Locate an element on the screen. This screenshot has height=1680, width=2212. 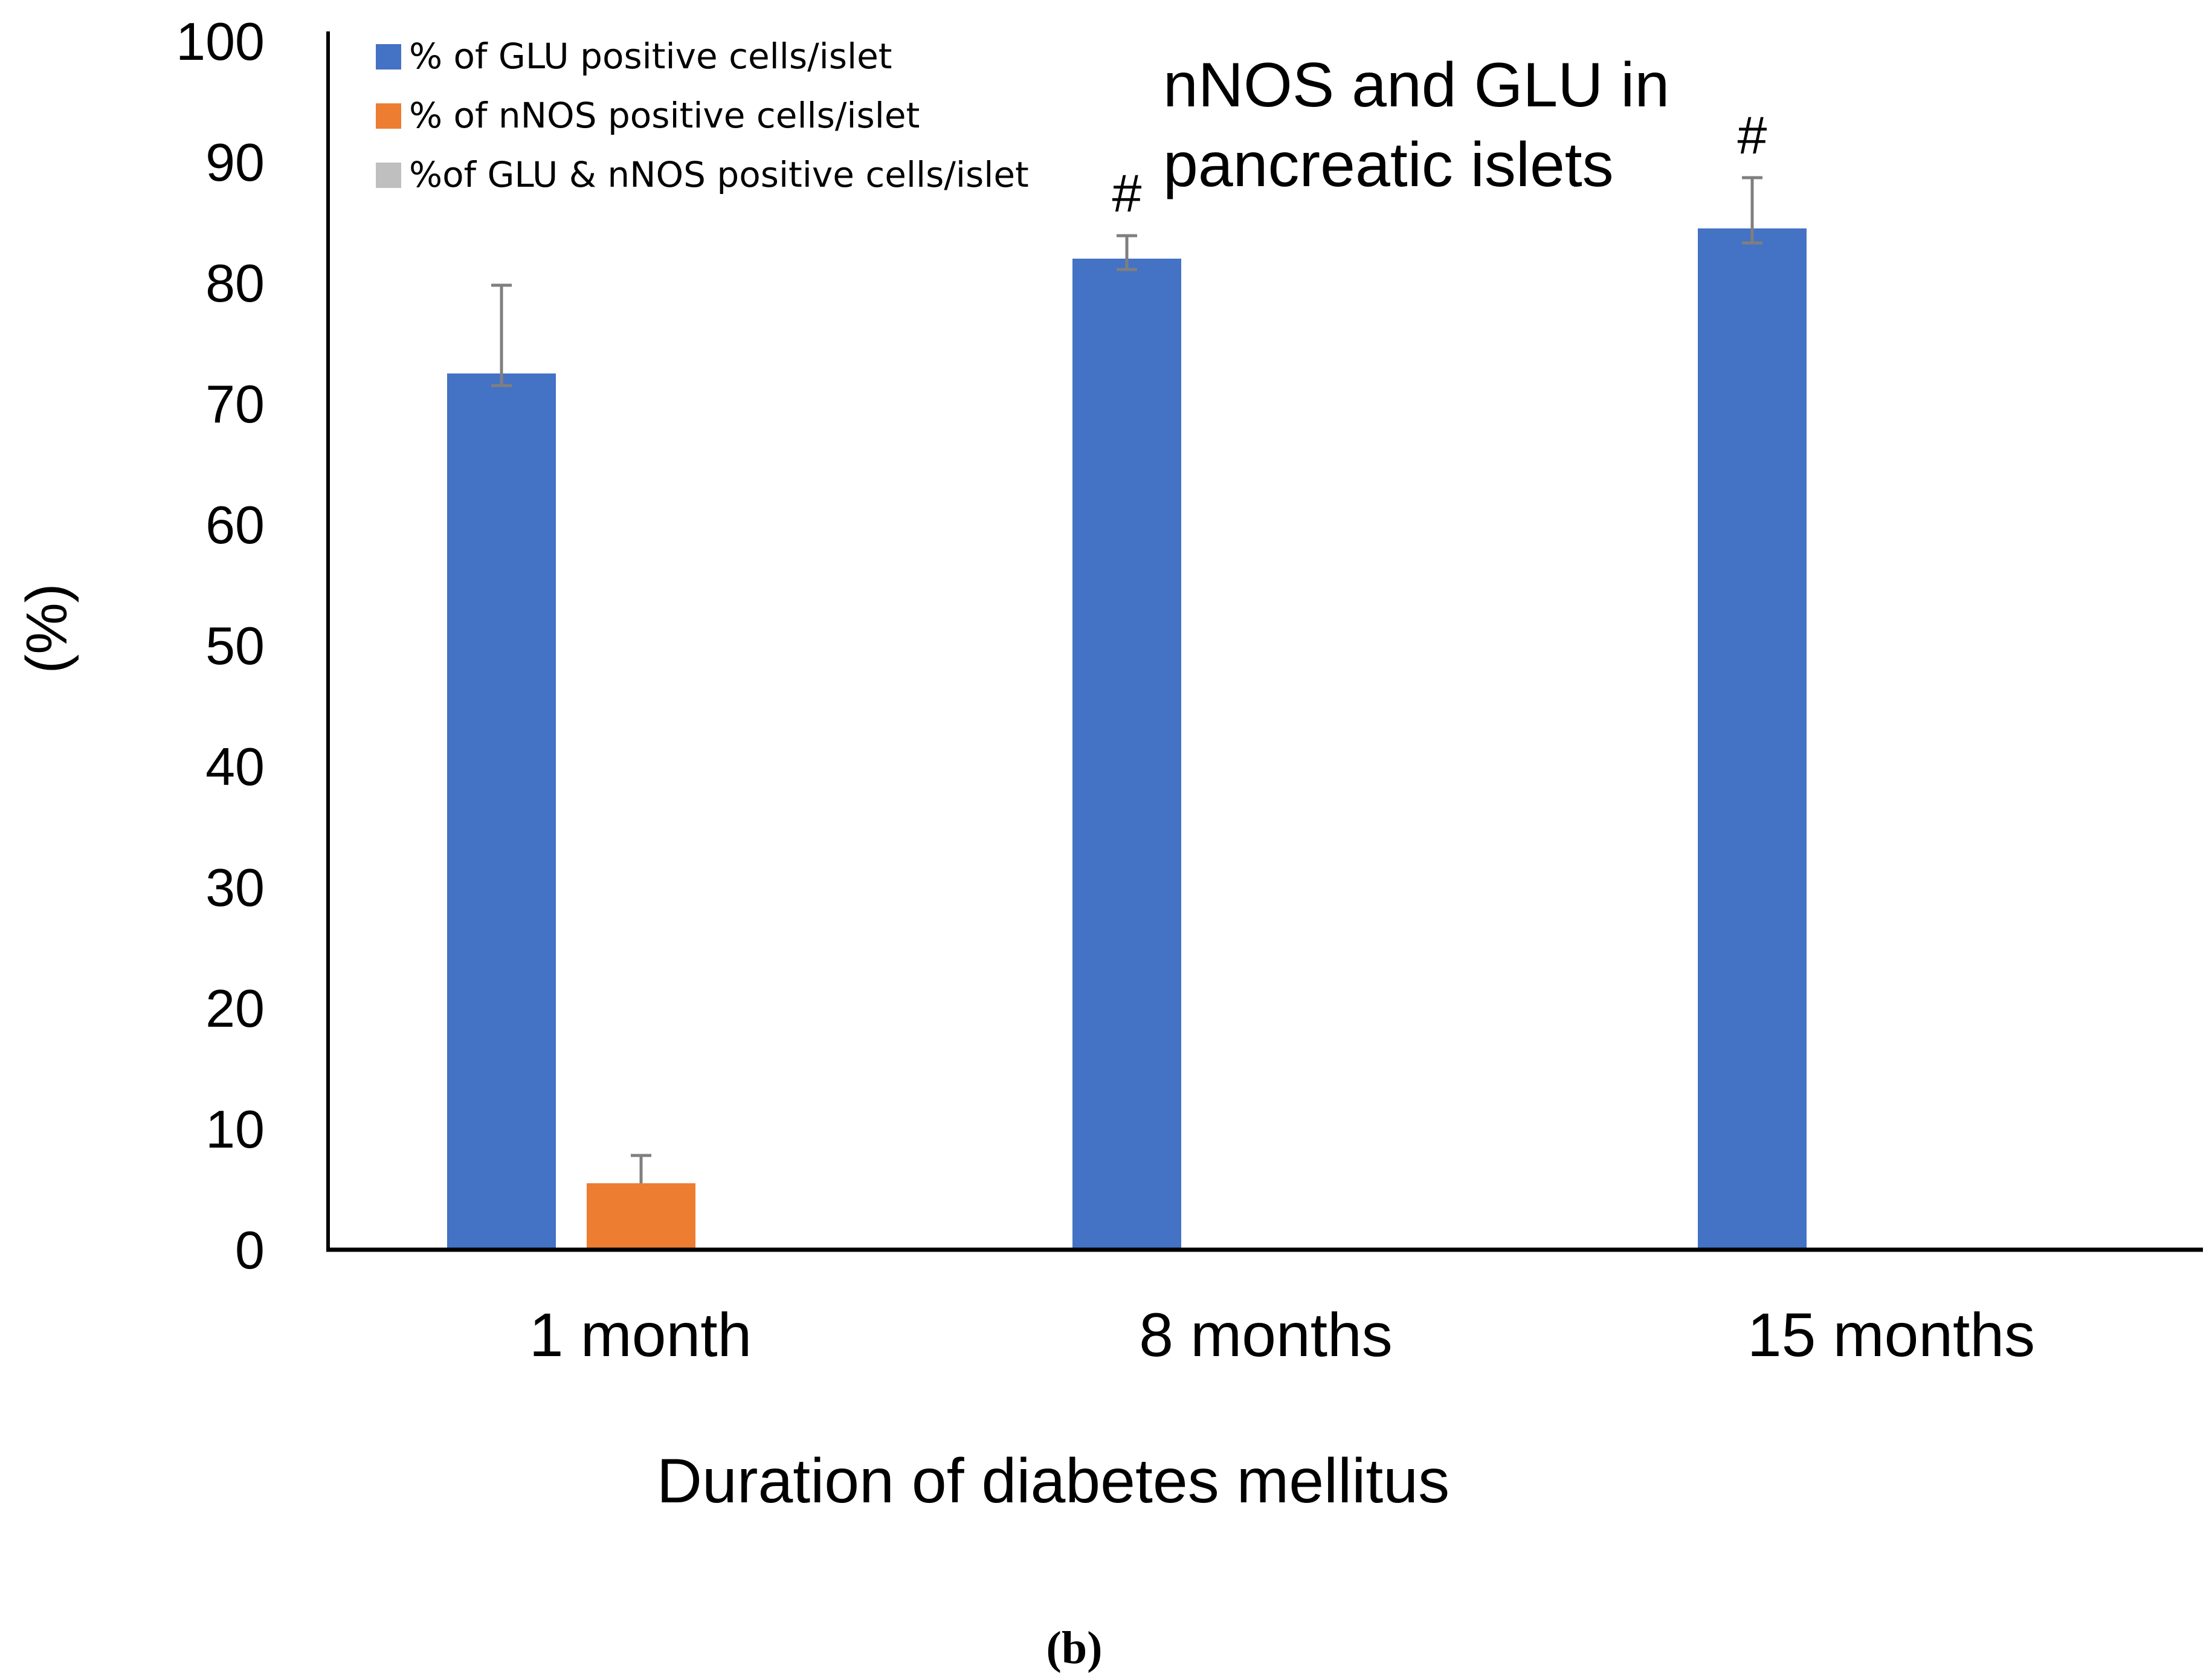
legend-item: % of nNOS positive cells/islet is located at coordinates (648, 115).